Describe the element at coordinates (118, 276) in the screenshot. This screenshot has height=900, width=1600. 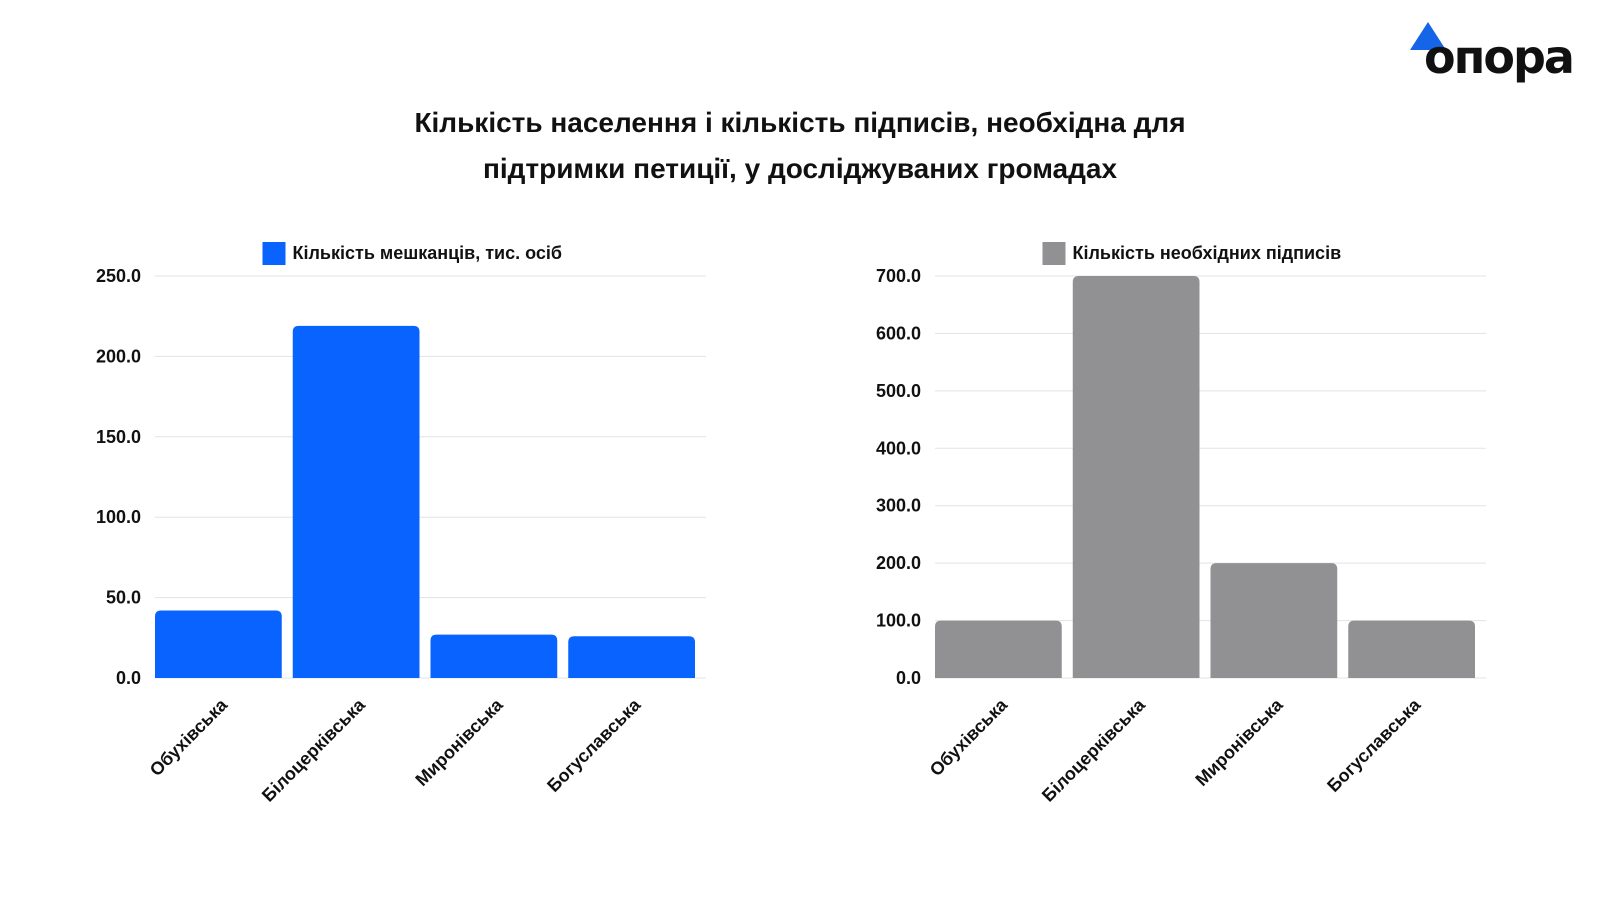
I see `y-tick-label: 250.0` at that location.